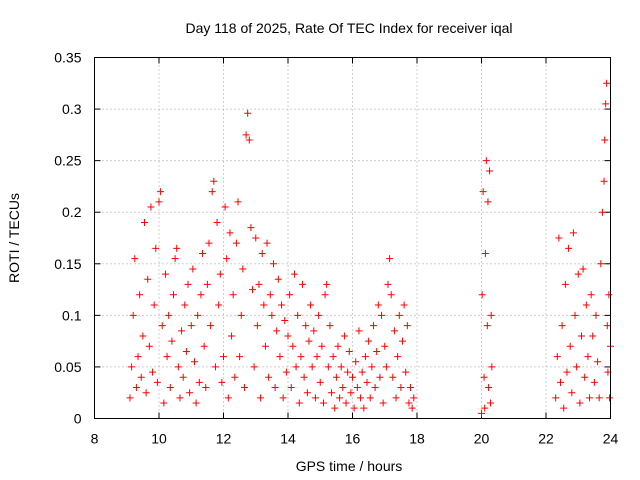 Image resolution: width=640 pixels, height=480 pixels. What do you see at coordinates (14, 238) in the screenshot?
I see `y-axis-label: ROTI / TECUs` at bounding box center [14, 238].